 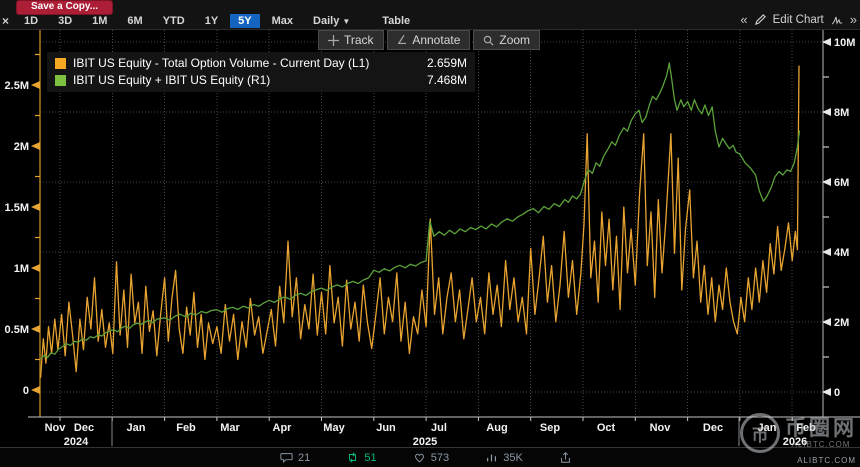 What do you see at coordinates (332, 20) in the screenshot?
I see `interval-dropdown: Daily ▼` at bounding box center [332, 20].